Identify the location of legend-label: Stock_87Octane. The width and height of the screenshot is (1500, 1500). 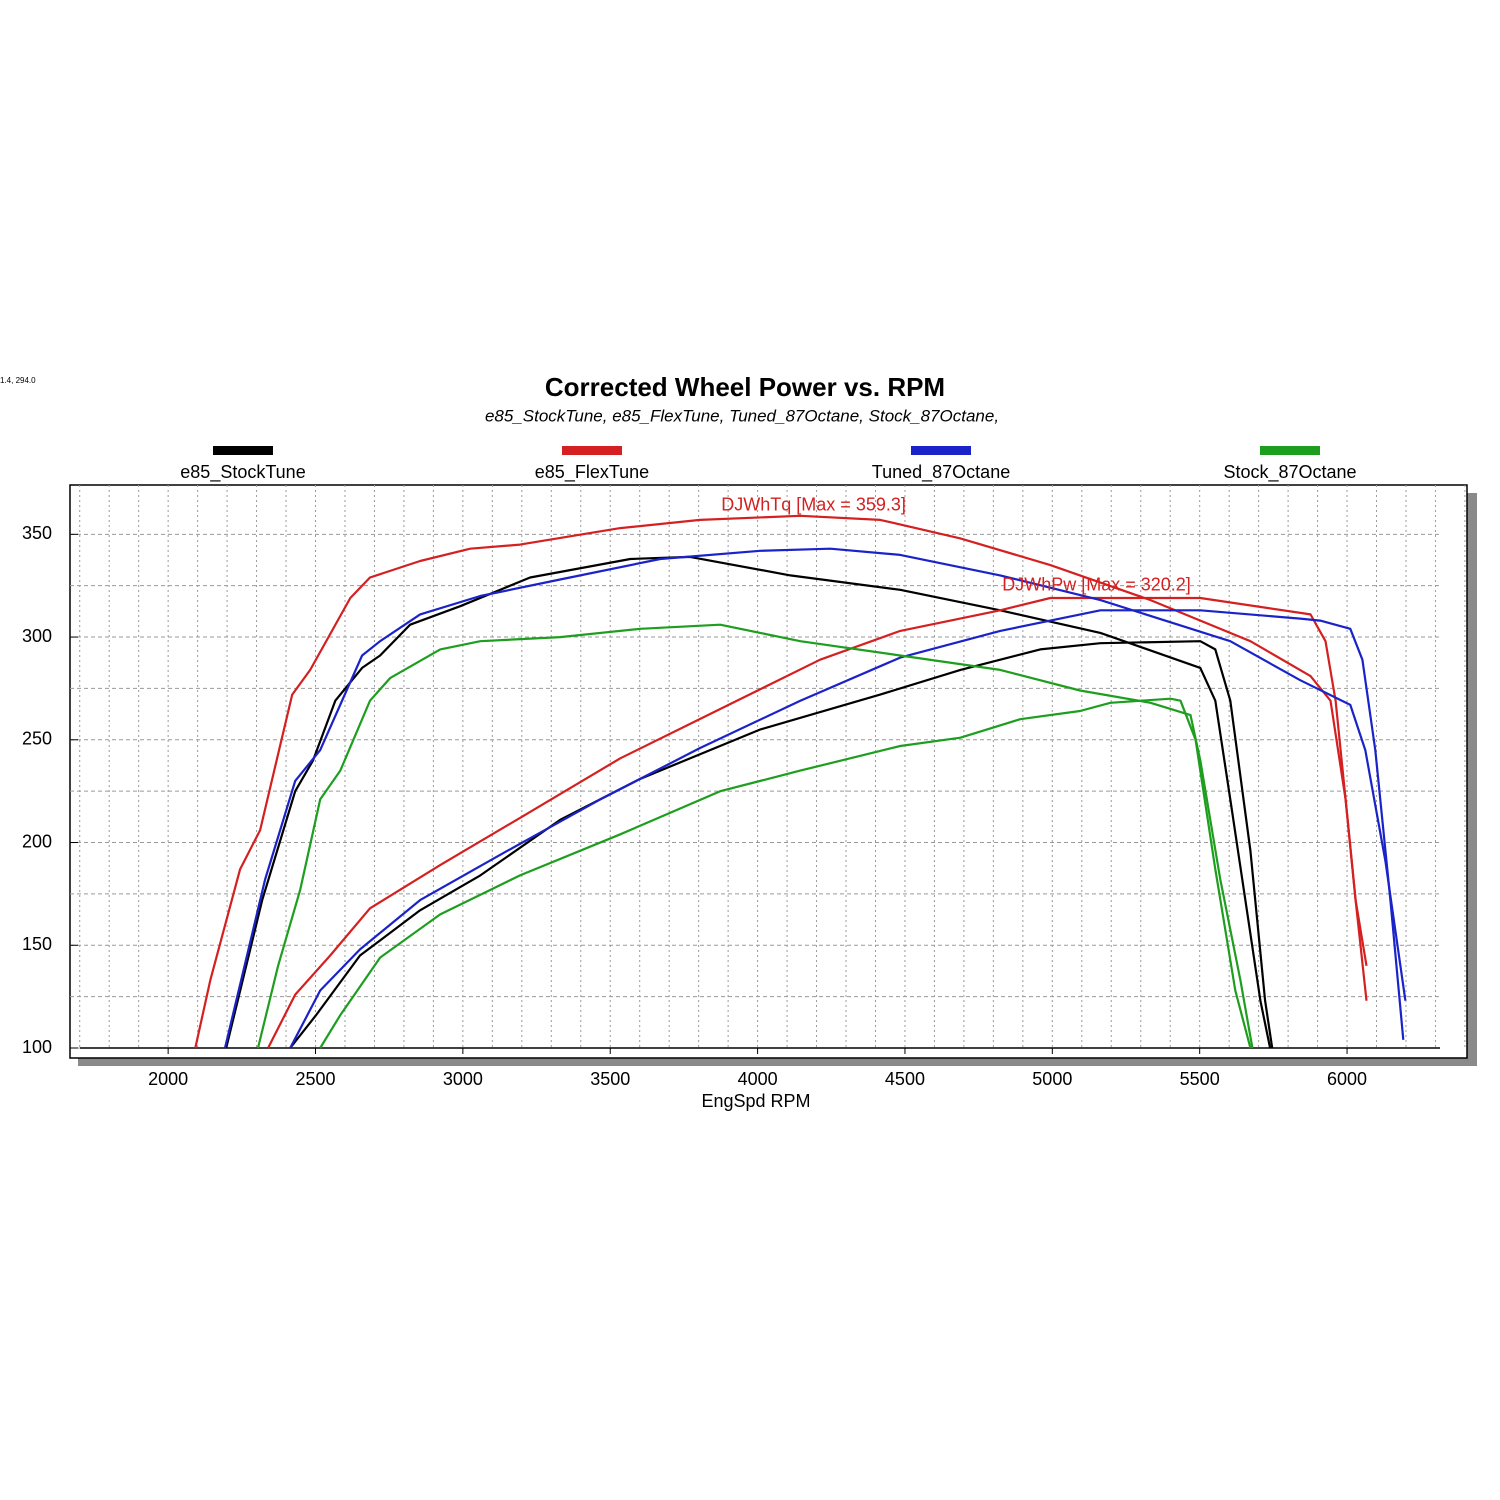
(1289, 472).